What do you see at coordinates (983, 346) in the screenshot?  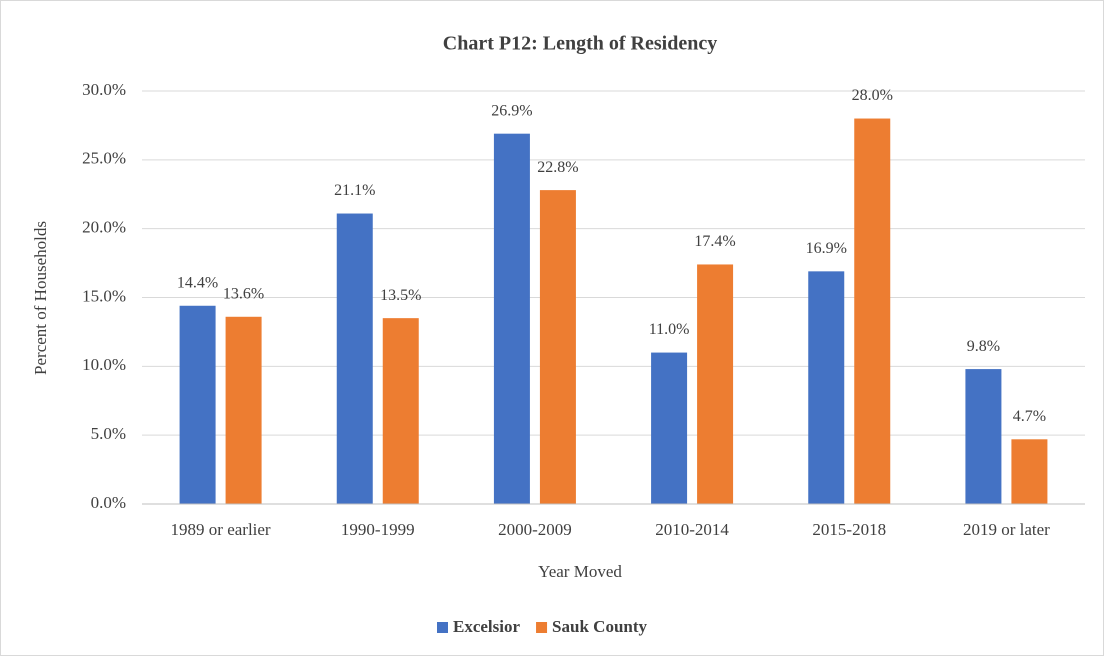 I see `data-label: 9.8%` at bounding box center [983, 346].